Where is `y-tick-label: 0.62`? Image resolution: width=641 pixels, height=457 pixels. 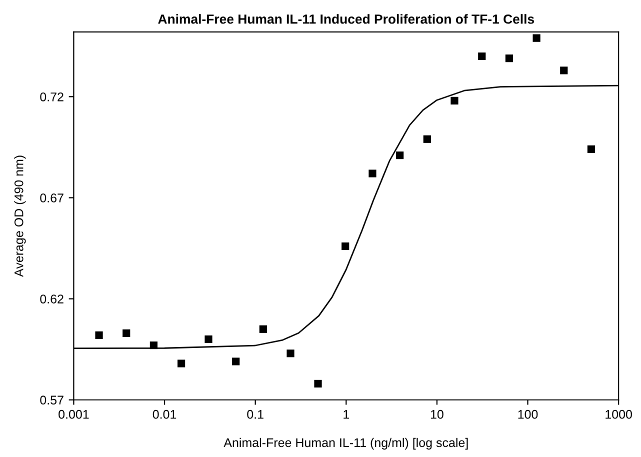
y-tick-label: 0.62 is located at coordinates (52, 299).